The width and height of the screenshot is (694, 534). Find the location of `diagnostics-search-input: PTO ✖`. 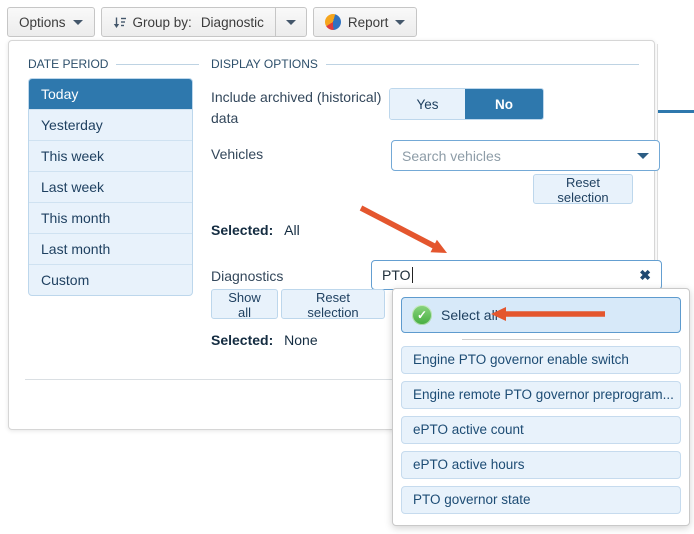

diagnostics-search-input: PTO ✖ is located at coordinates (516, 275).